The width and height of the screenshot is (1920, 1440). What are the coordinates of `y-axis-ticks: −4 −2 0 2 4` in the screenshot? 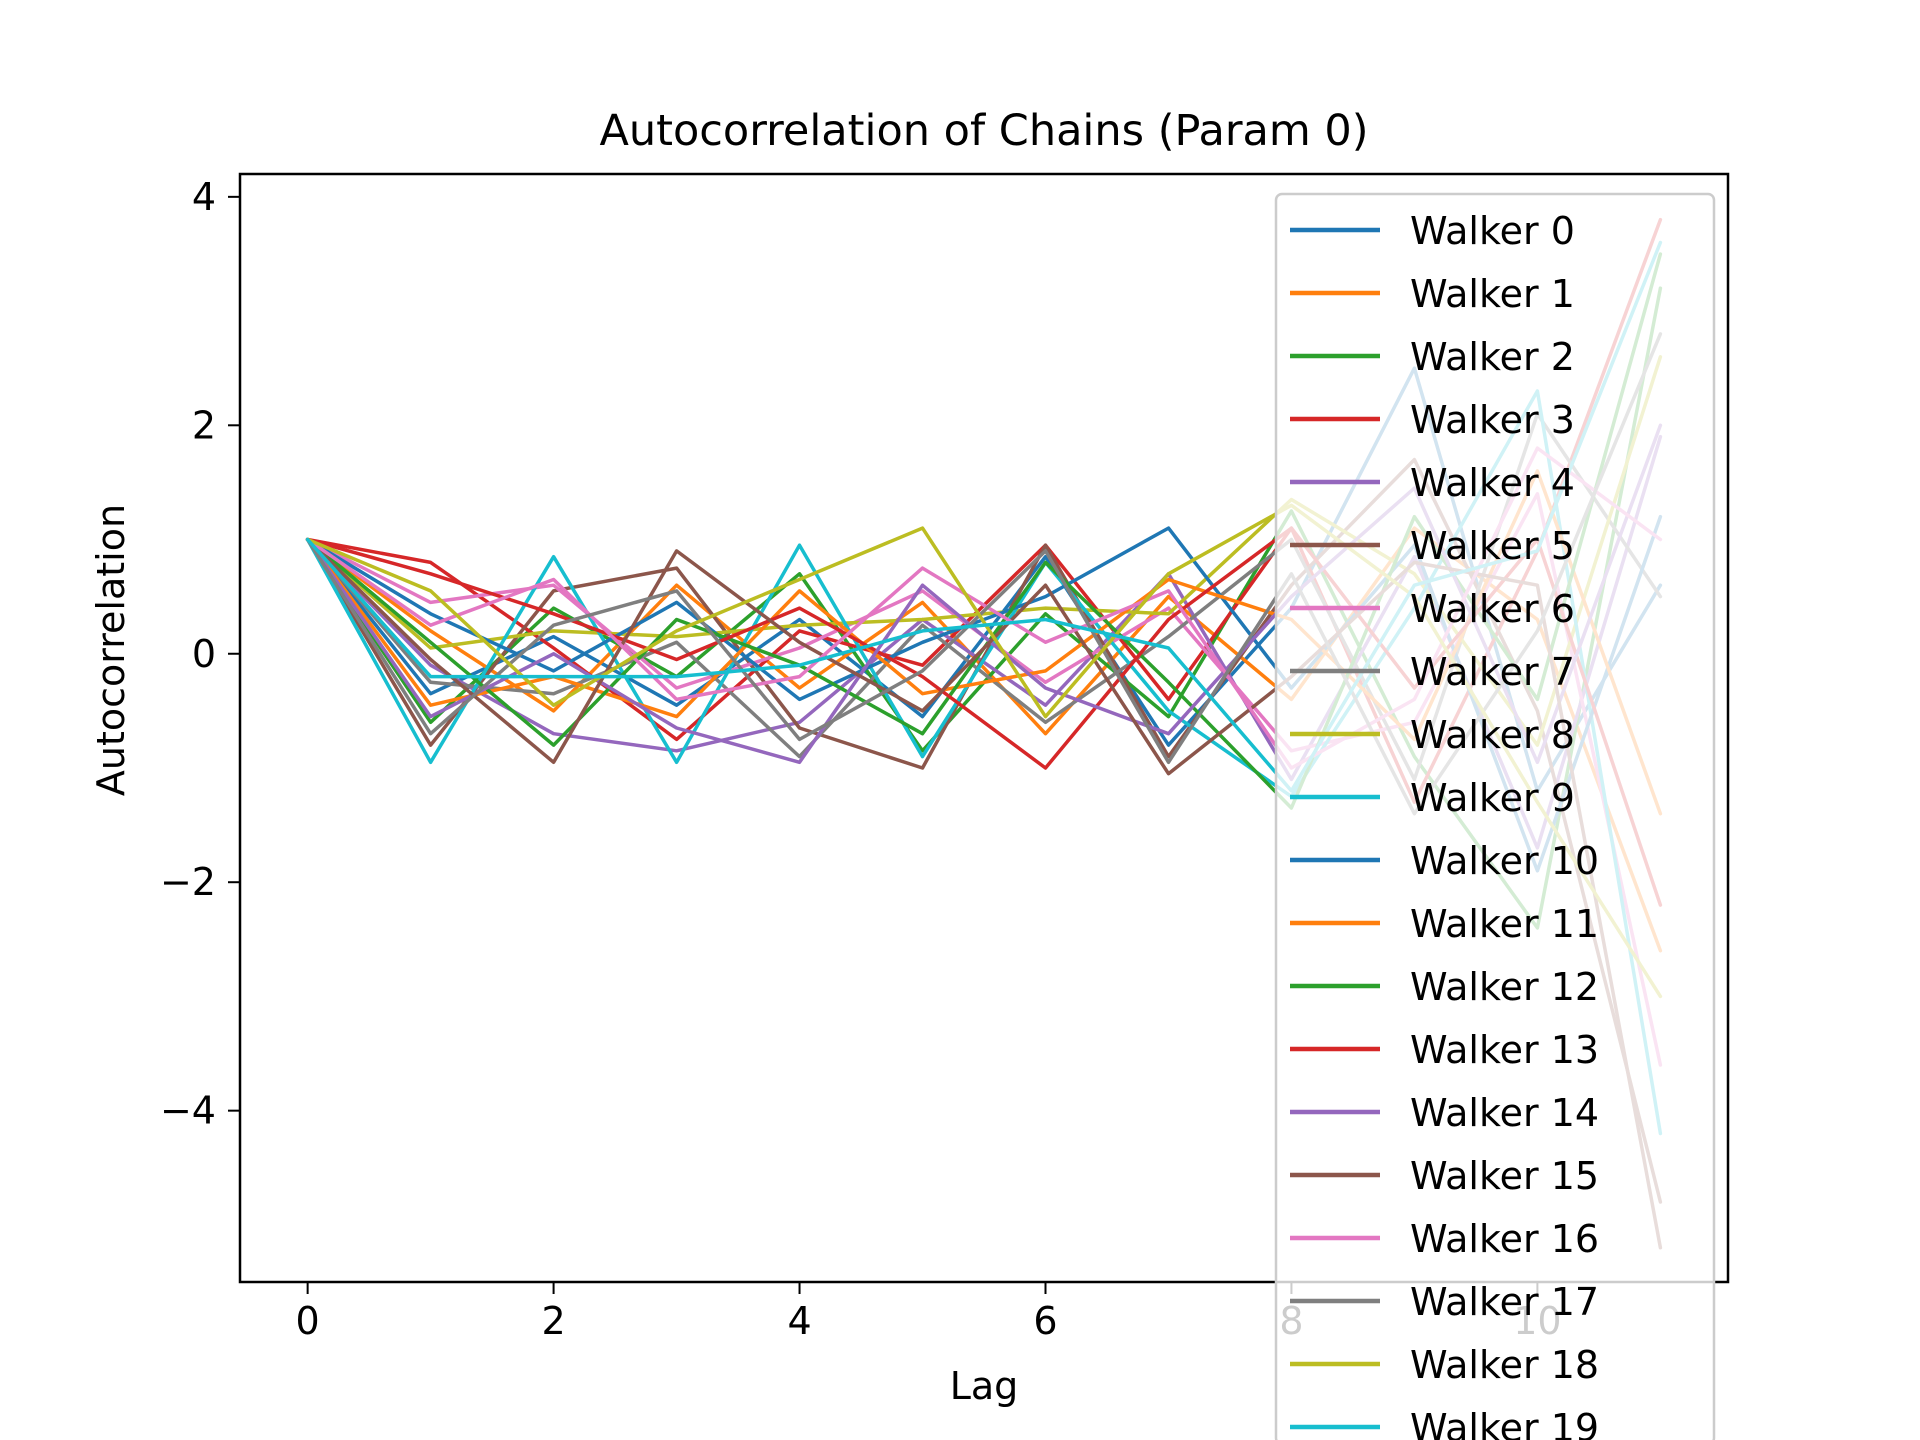 It's located at (200, 654).